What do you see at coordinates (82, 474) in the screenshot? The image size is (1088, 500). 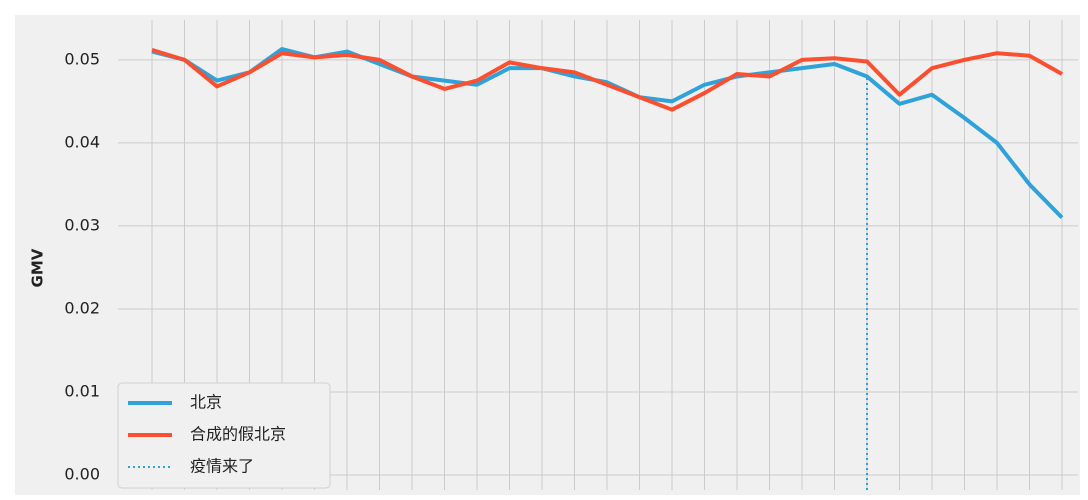 I see `y-tick-label: 0.00` at bounding box center [82, 474].